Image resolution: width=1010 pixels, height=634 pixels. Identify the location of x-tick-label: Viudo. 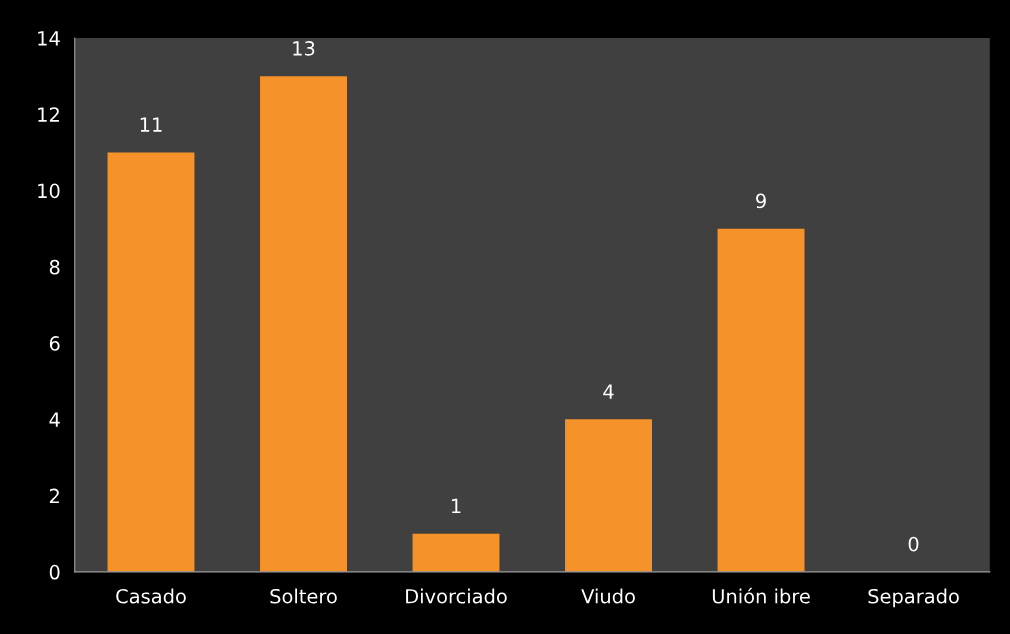
(608, 596).